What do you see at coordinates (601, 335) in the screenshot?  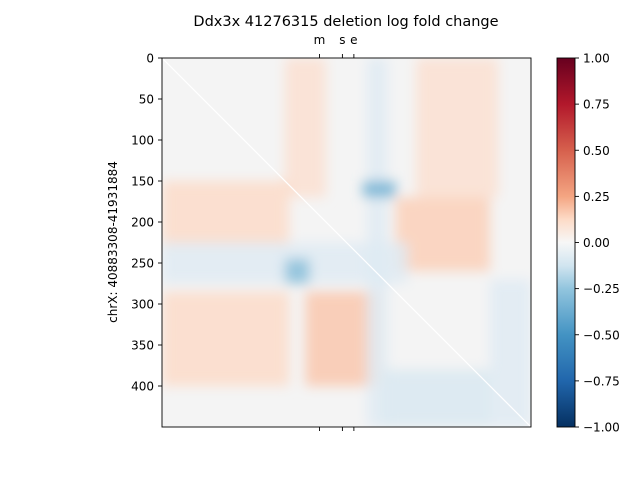 I see `colorbar-tick-label: −0.50` at bounding box center [601, 335].